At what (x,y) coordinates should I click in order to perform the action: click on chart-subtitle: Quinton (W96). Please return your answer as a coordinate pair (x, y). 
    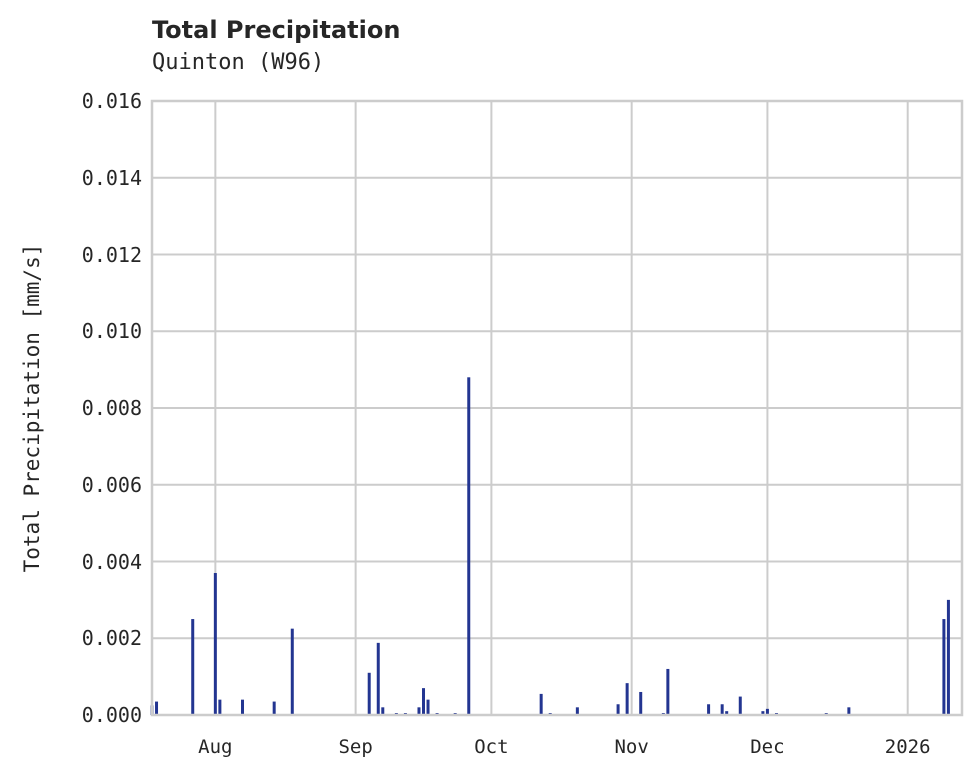
    Looking at the image, I should click on (238, 62).